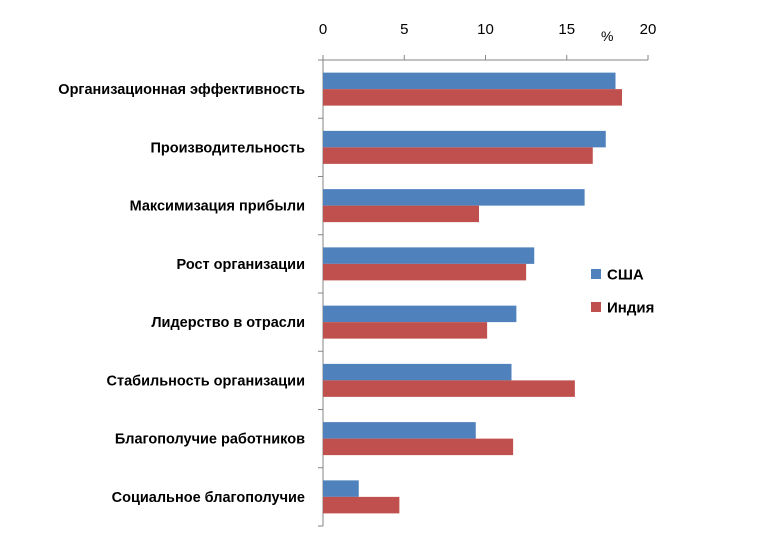 The width and height of the screenshot is (768, 547). What do you see at coordinates (622, 292) in the screenshot?
I see `legend: США Индия` at bounding box center [622, 292].